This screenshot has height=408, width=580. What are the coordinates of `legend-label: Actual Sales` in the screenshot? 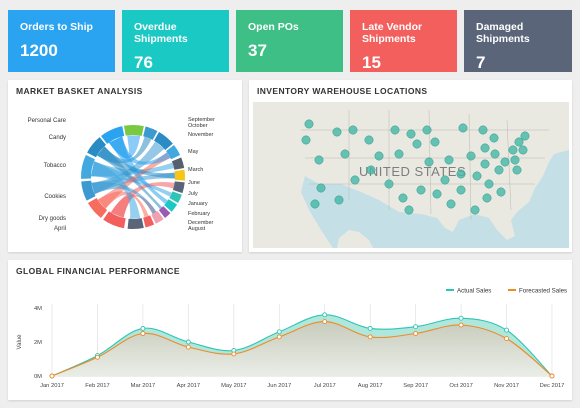 It's located at (474, 291).